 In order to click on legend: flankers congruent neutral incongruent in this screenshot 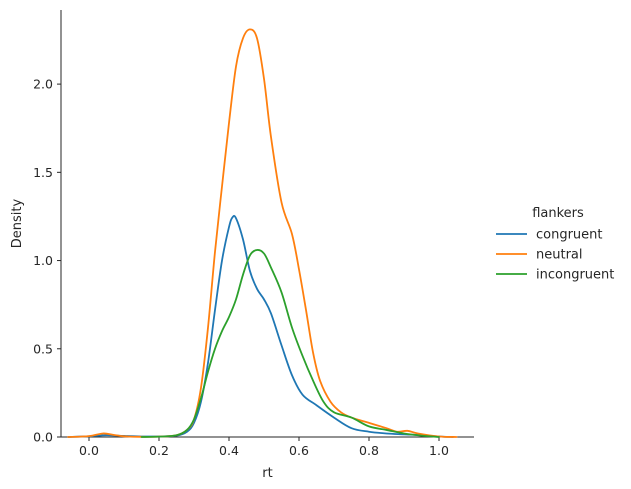, I will do `click(555, 244)`.